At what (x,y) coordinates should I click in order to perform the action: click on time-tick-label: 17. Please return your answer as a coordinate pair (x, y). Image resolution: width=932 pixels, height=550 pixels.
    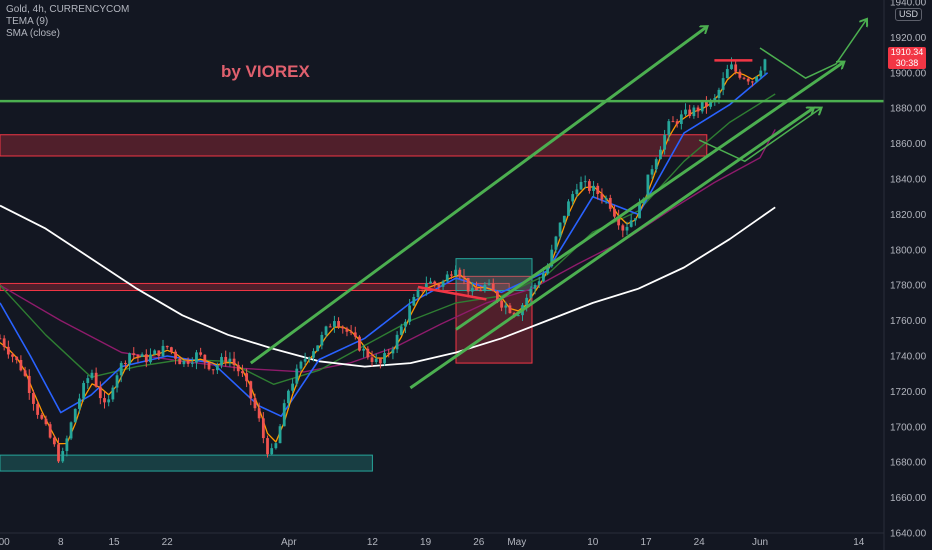
    Looking at the image, I should click on (646, 542).